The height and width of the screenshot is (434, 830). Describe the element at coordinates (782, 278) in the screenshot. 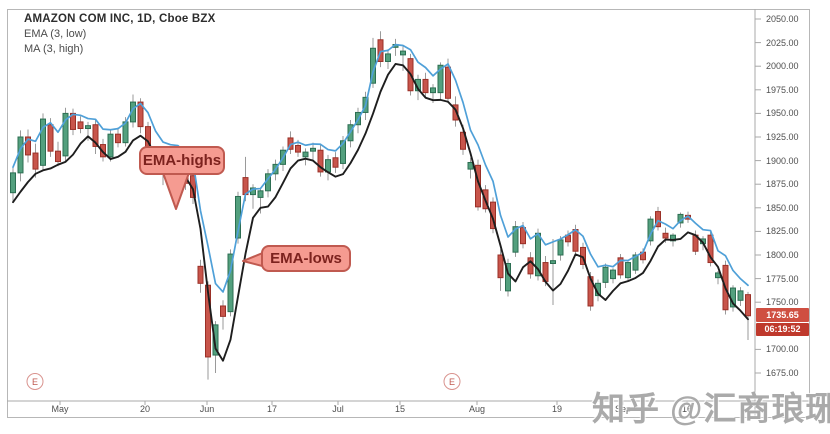

I see `price-axis-label: 1775.00` at that location.